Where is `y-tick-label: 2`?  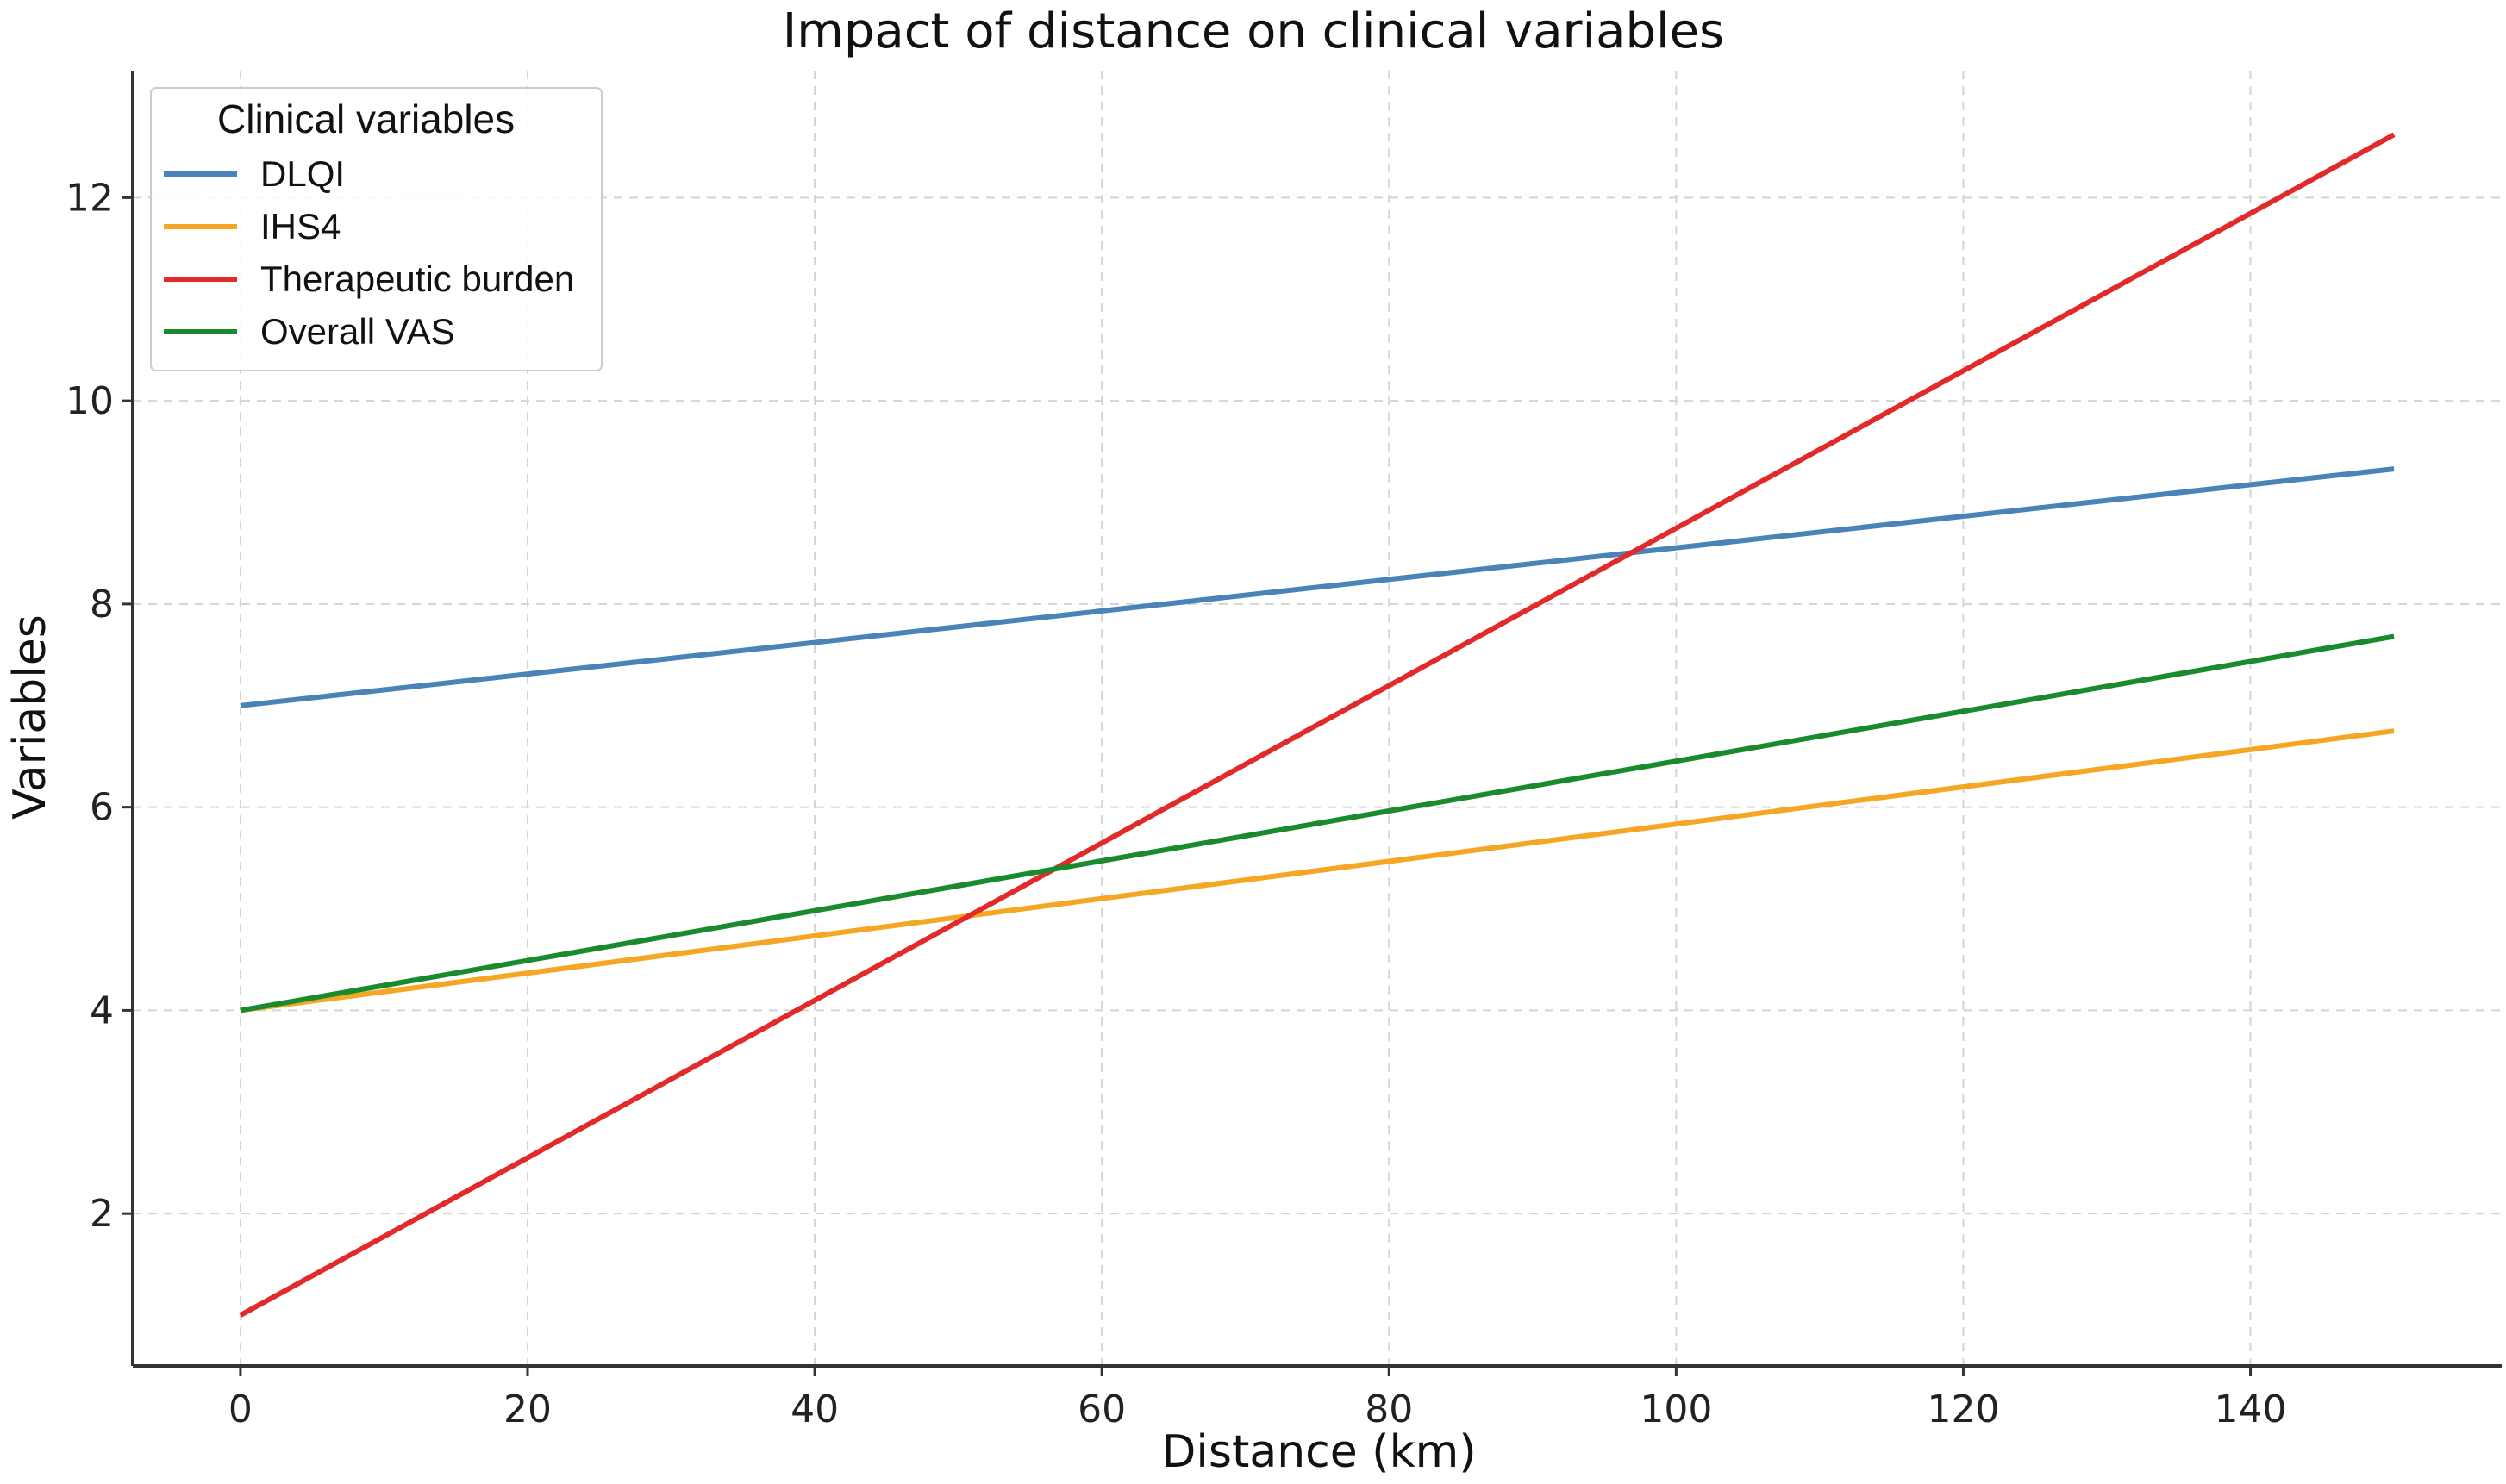
y-tick-label: 2 is located at coordinates (102, 1214).